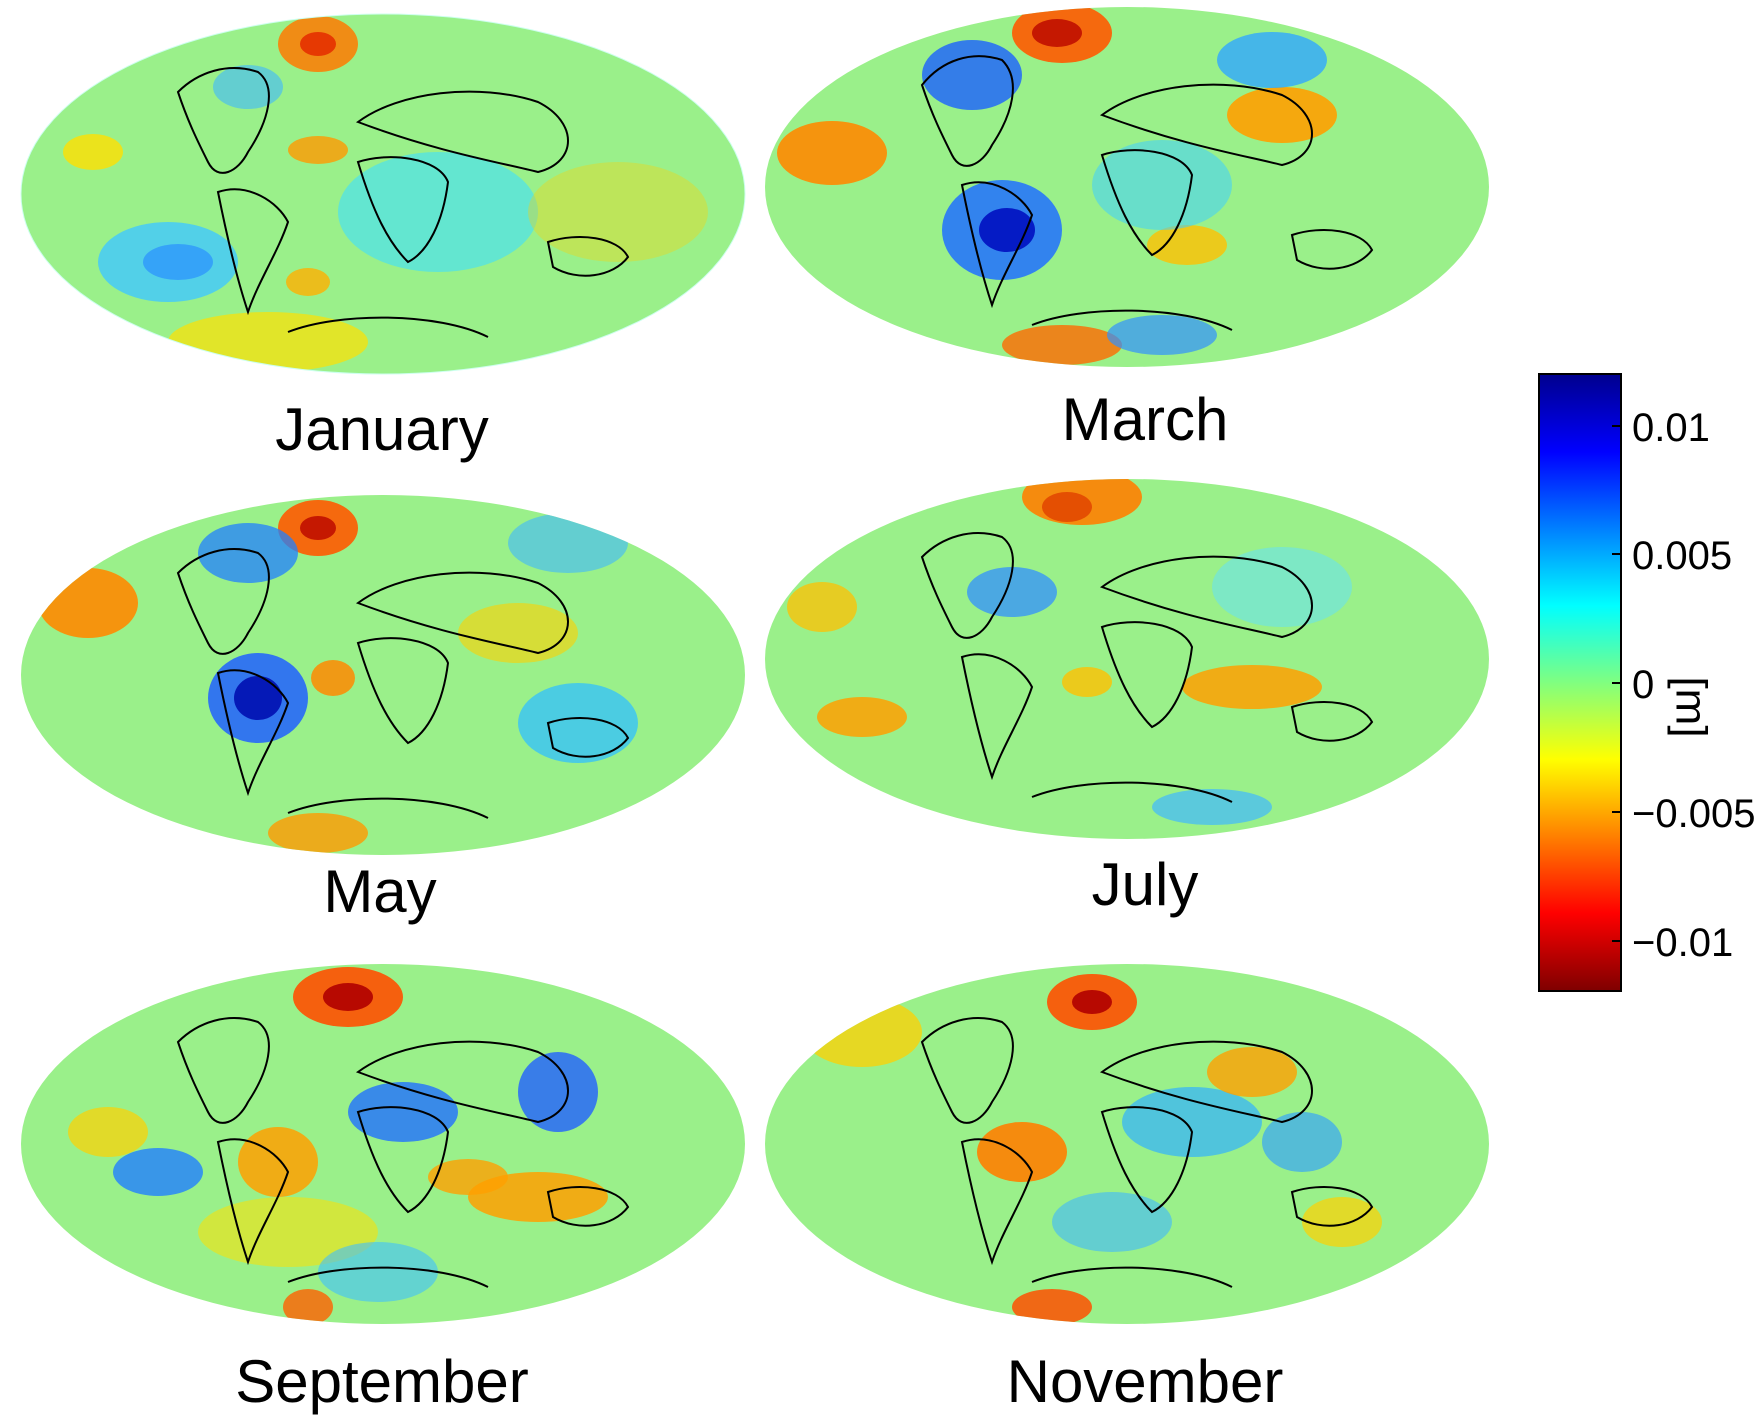  Describe the element at coordinates (383, 194) in the screenshot. I see `mollweide-map-january` at that location.